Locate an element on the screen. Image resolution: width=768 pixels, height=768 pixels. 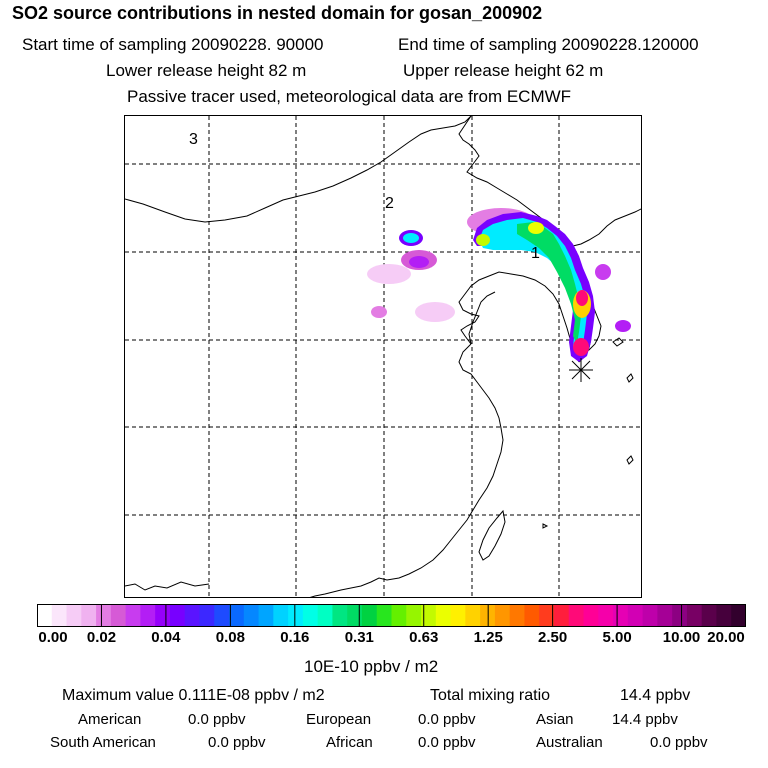
colorbar-tick-label: 0.16 is located at coordinates (295, 637).